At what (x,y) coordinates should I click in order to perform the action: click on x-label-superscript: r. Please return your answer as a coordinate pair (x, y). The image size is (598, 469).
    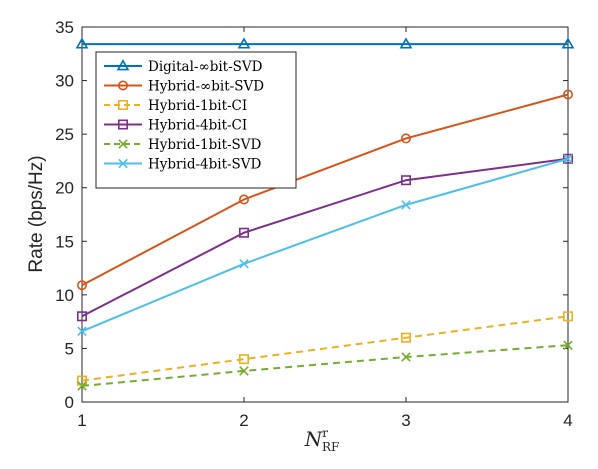
    Looking at the image, I should click on (325, 433).